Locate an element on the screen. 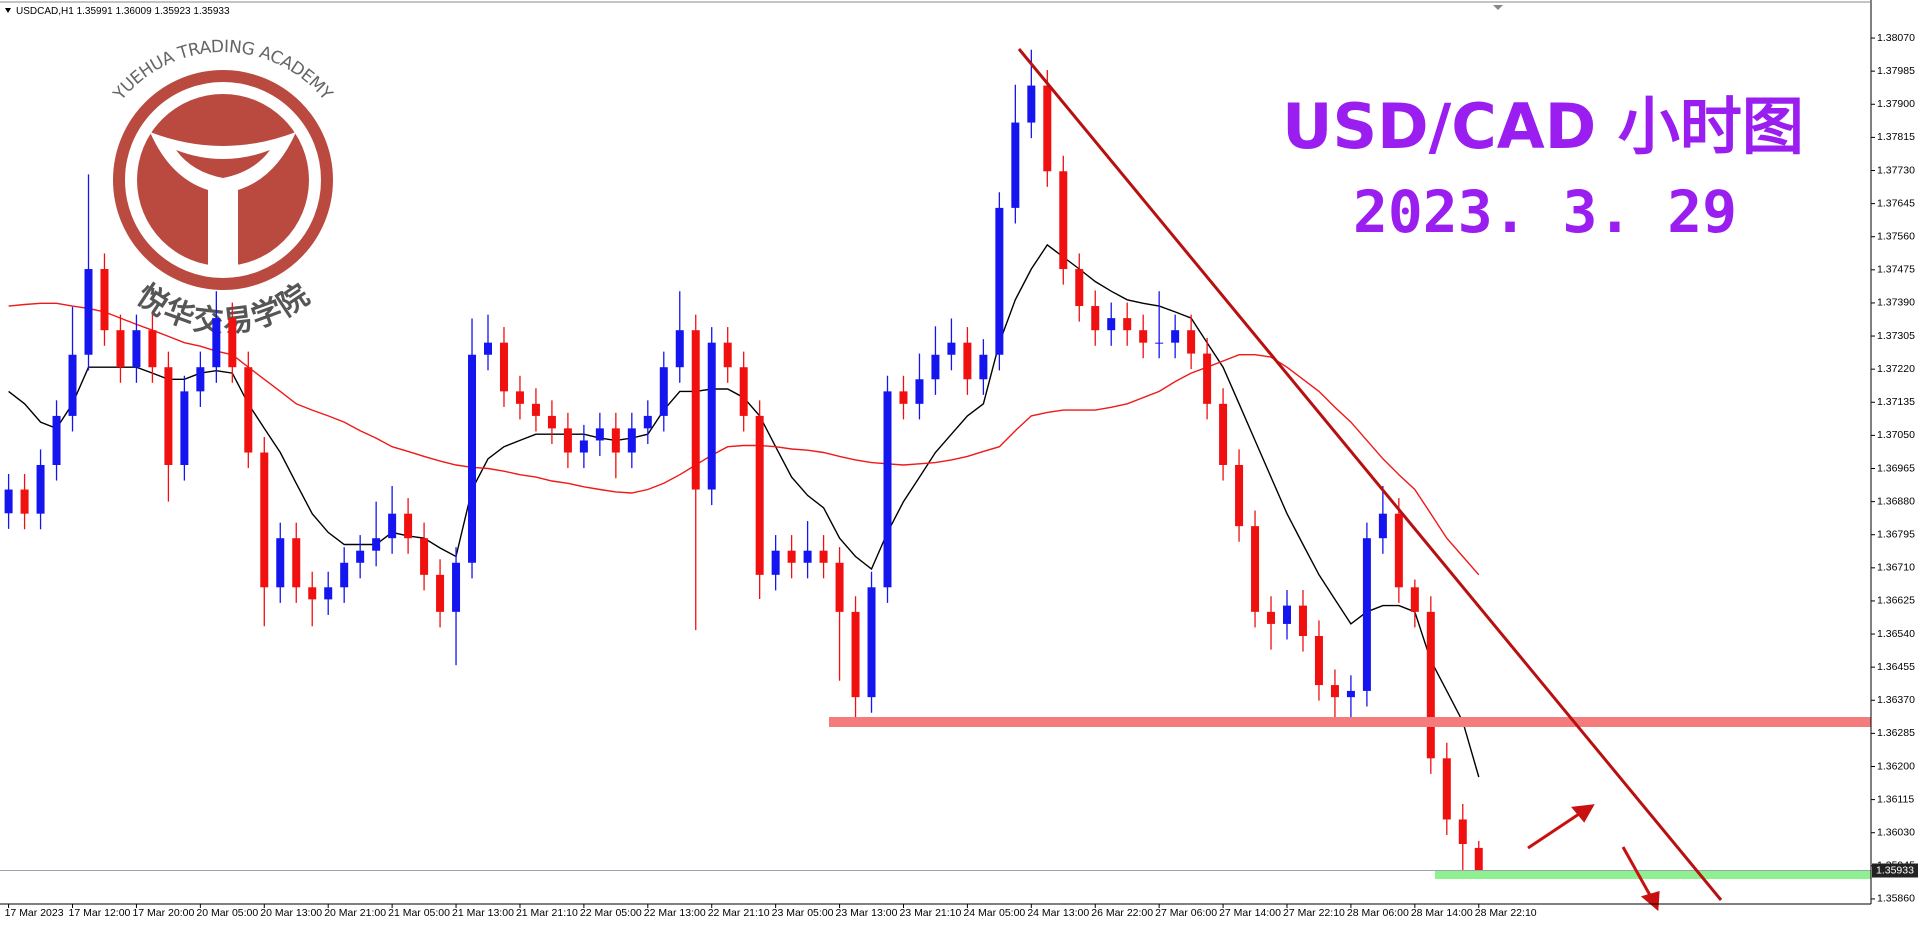  x-tick-label: 22 Mar 21:10 is located at coordinates (739, 913).